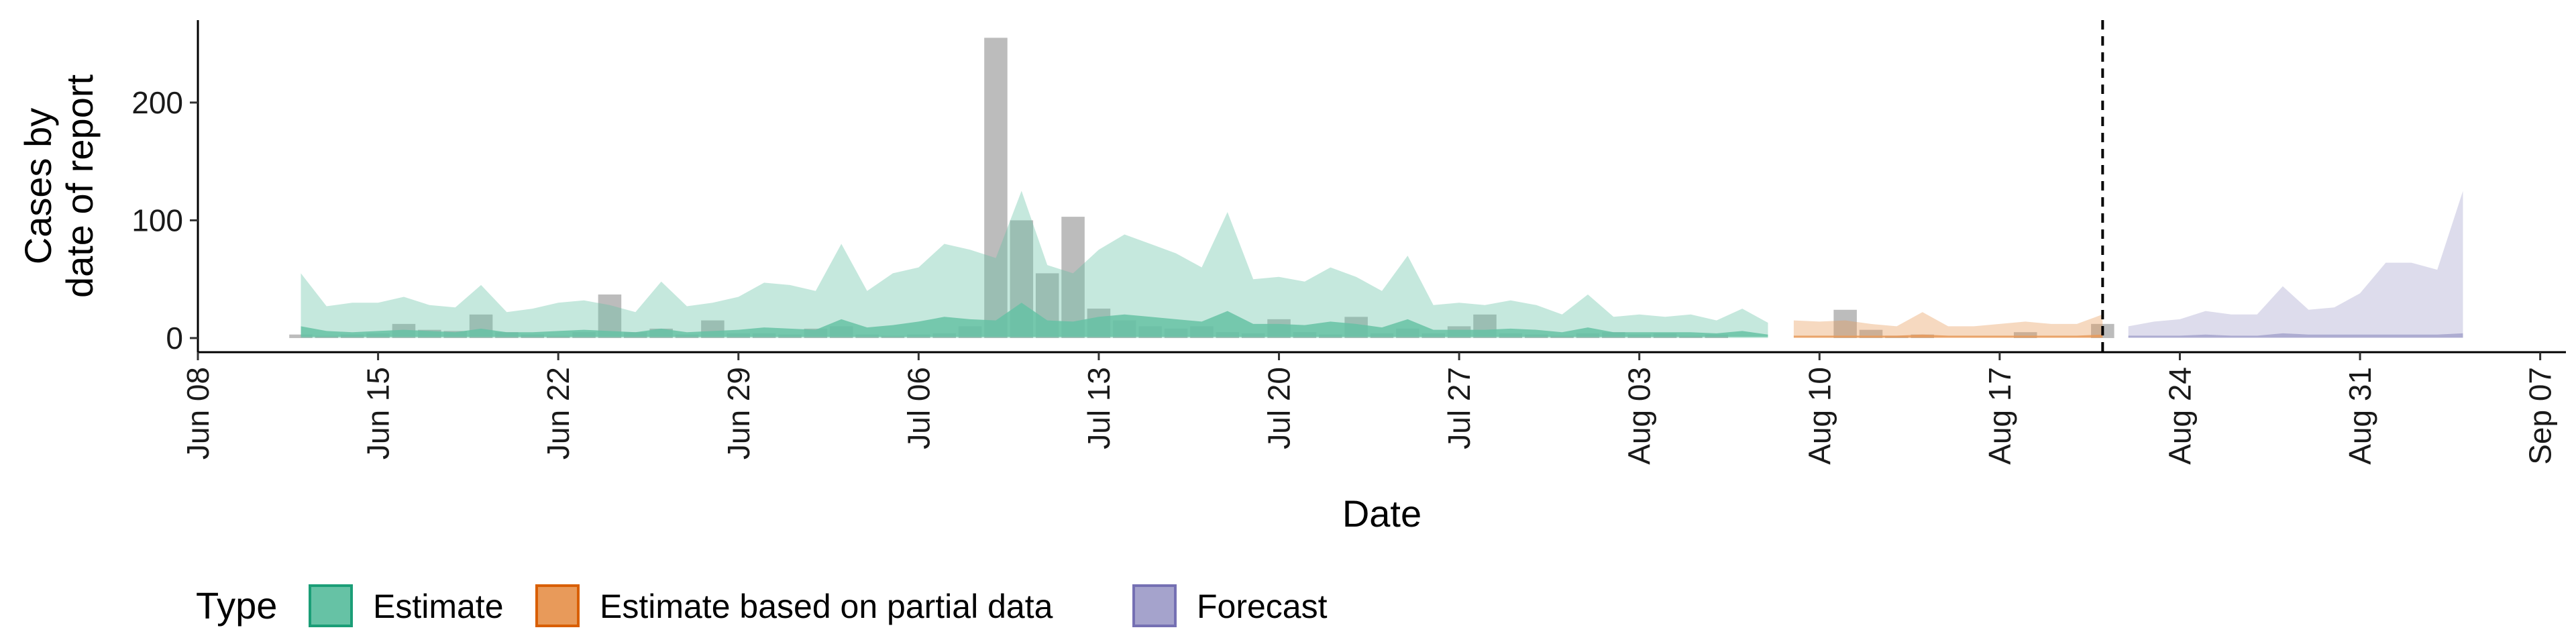 Image resolution: width=2576 pixels, height=644 pixels. What do you see at coordinates (2295, 335) in the screenshot?
I see `series-2-inner-band` at bounding box center [2295, 335].